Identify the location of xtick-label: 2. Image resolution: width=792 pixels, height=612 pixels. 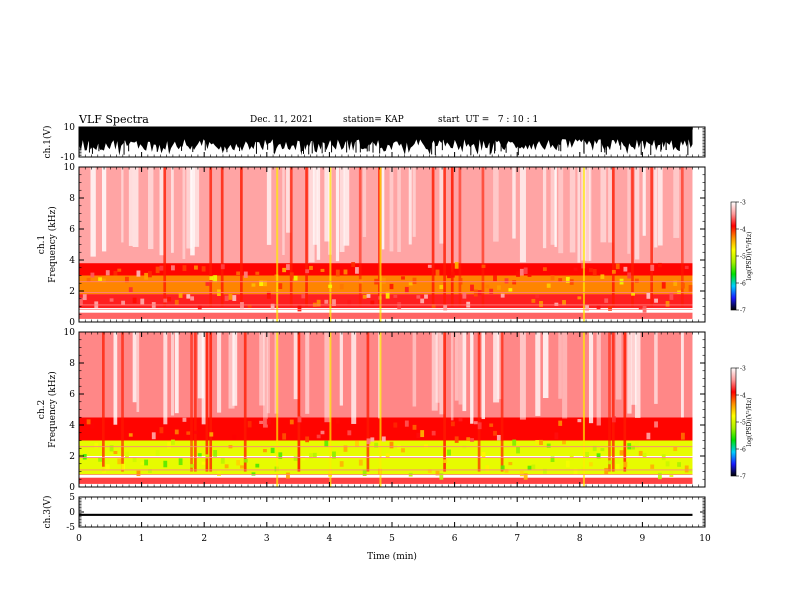
(204, 539).